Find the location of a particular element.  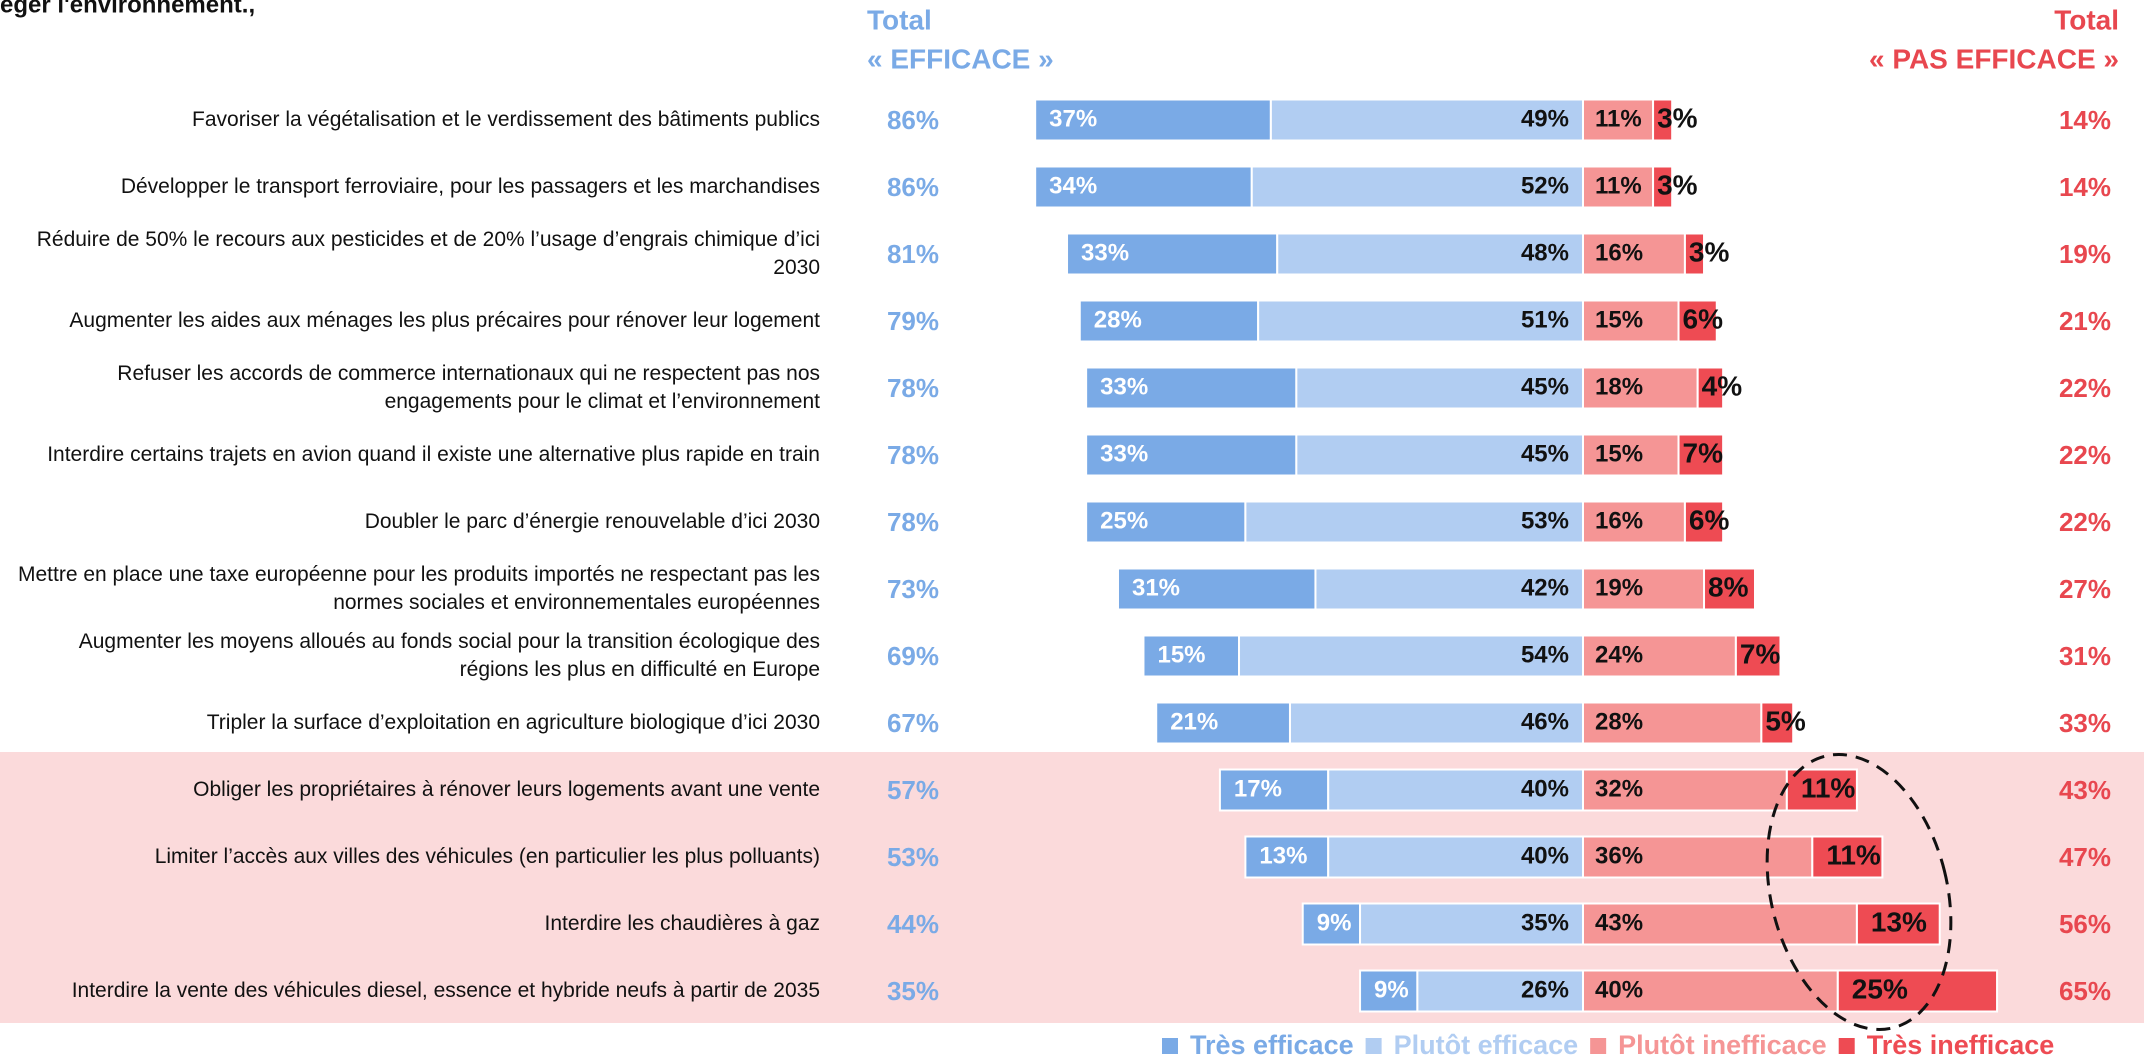

value-label: 49% is located at coordinates (1545, 118).